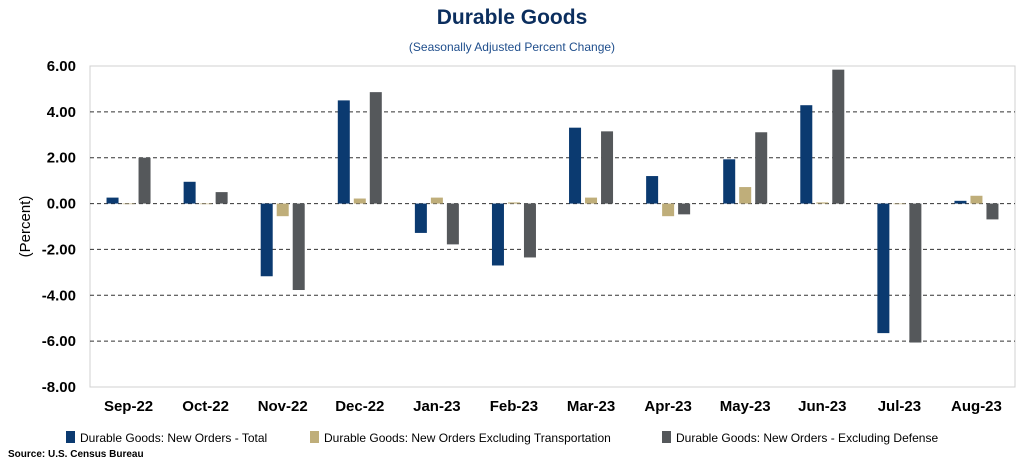 This screenshot has height=465, width=1024. Describe the element at coordinates (437, 406) in the screenshot. I see `x-tick-label: Jan-23` at that location.